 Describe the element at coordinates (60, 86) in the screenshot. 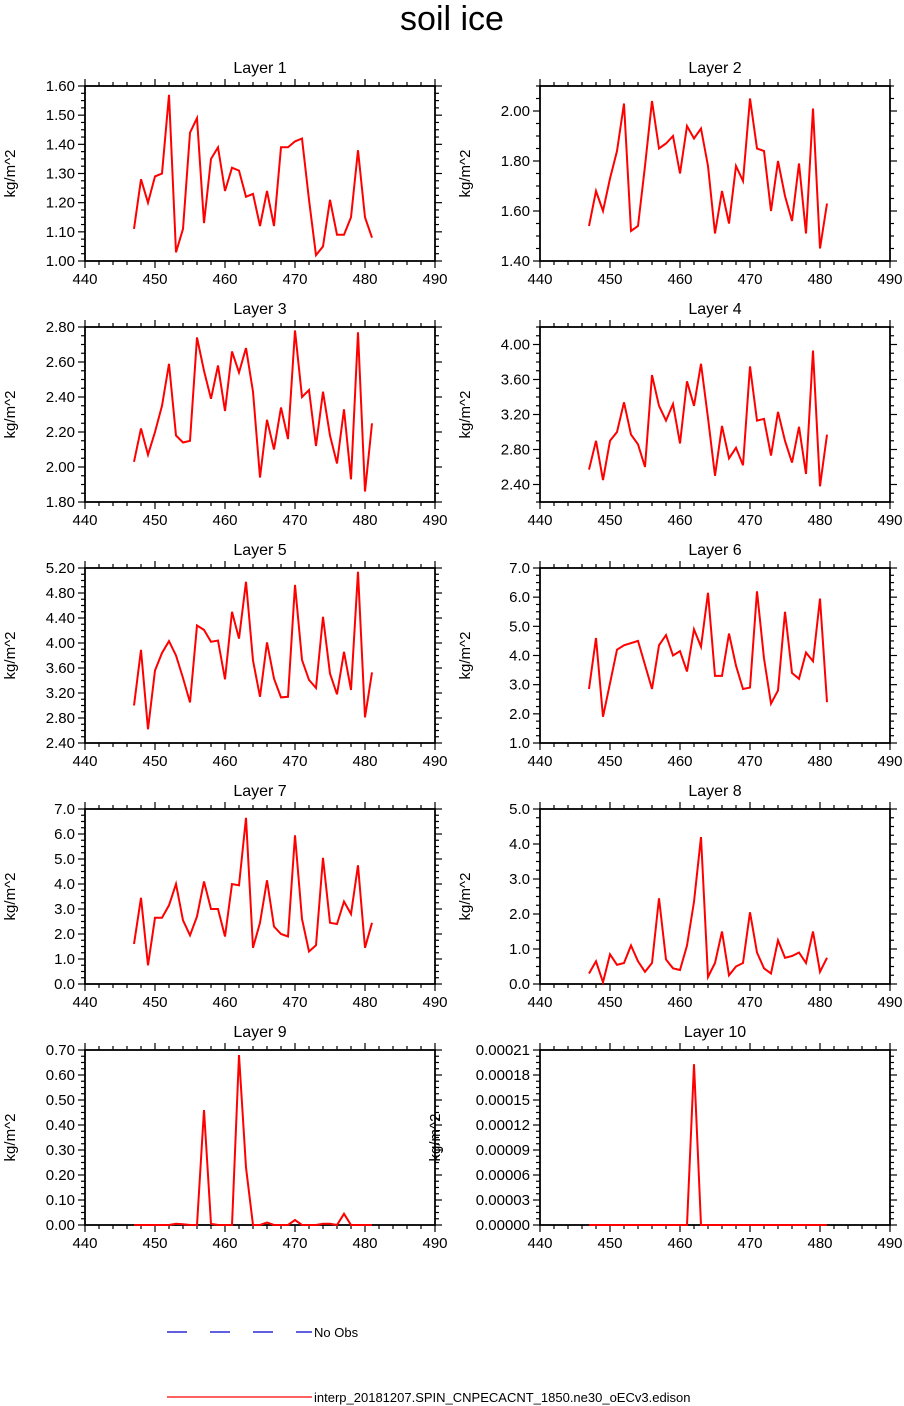

I see `y-tick-label: 1.60` at that location.